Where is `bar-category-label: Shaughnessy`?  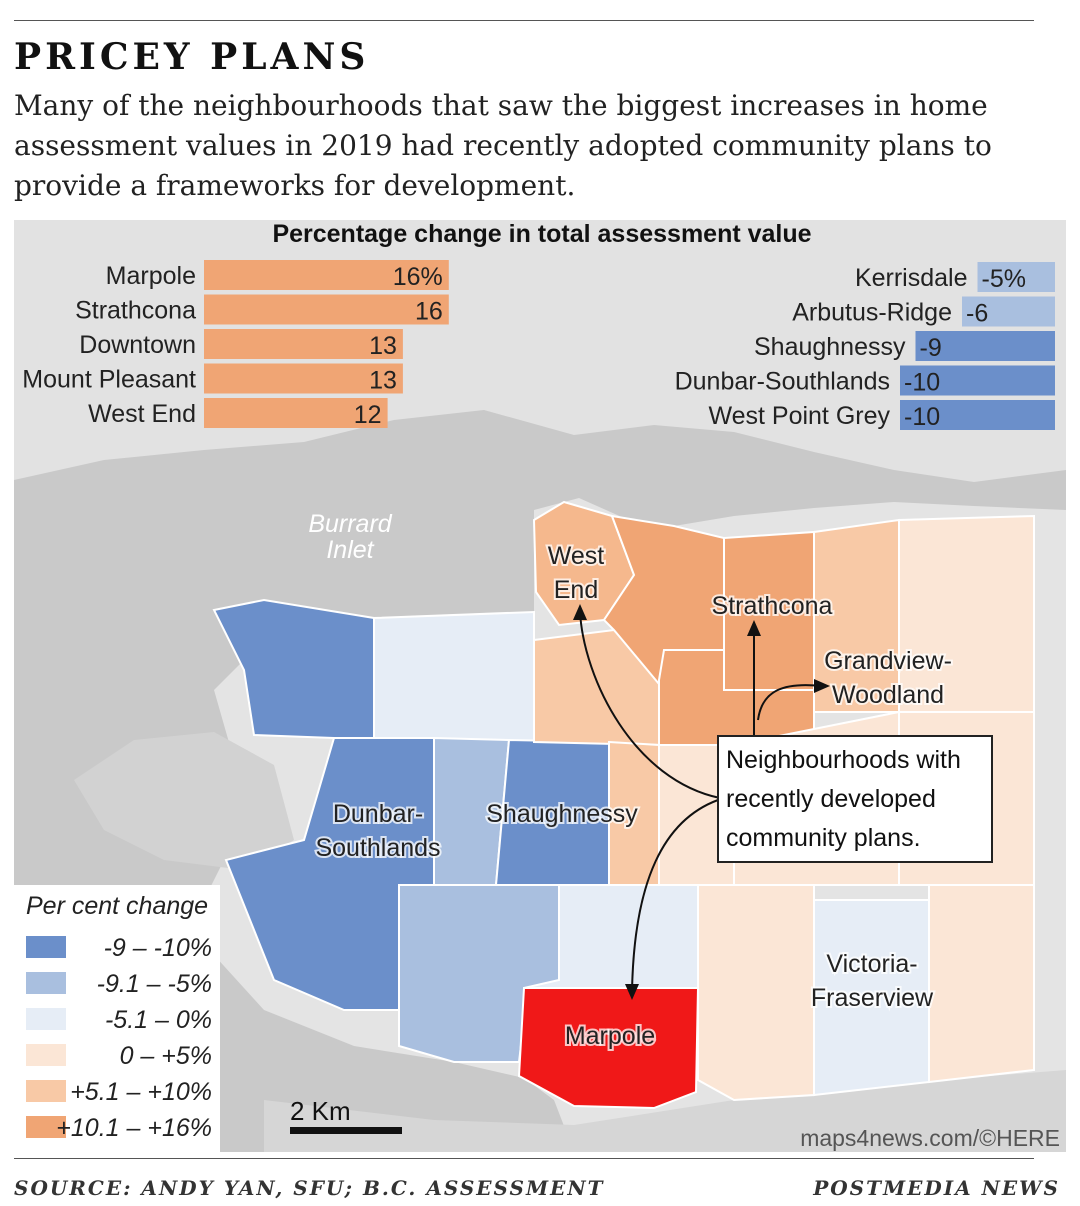 bar-category-label: Shaughnessy is located at coordinates (830, 347).